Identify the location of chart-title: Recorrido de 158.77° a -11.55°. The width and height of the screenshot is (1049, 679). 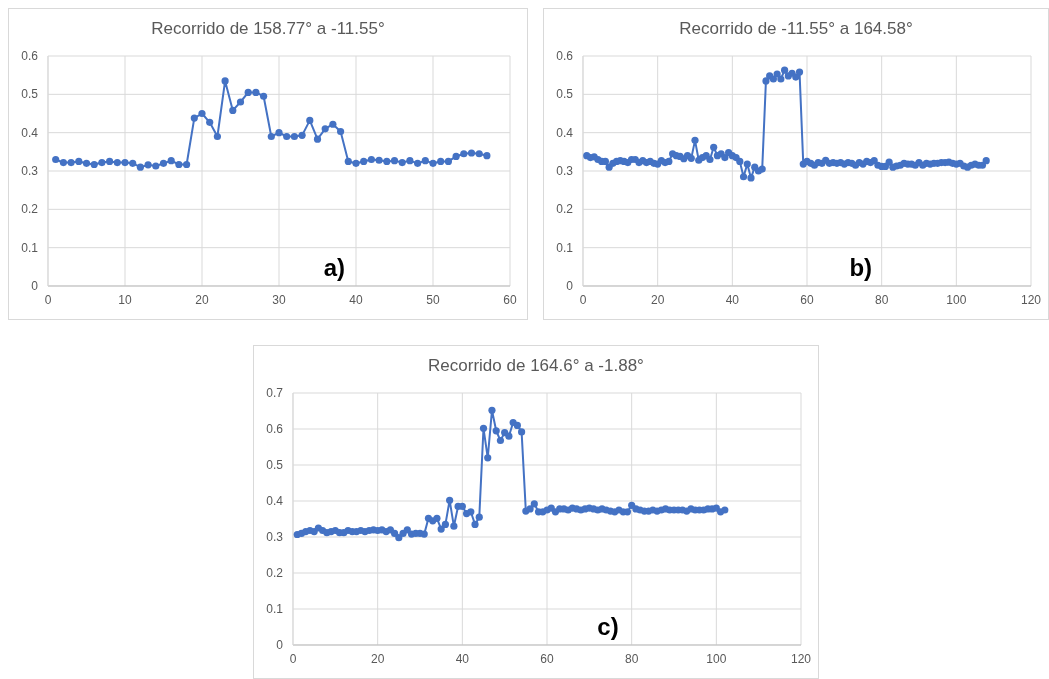
(268, 28).